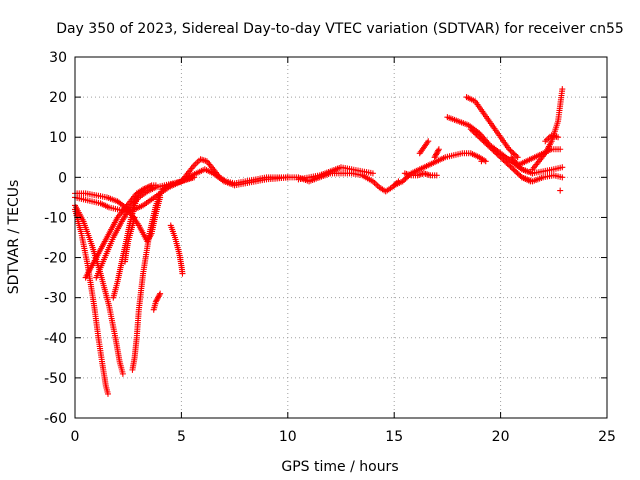  I want to click on x-tick-label: 20, so click(501, 437).